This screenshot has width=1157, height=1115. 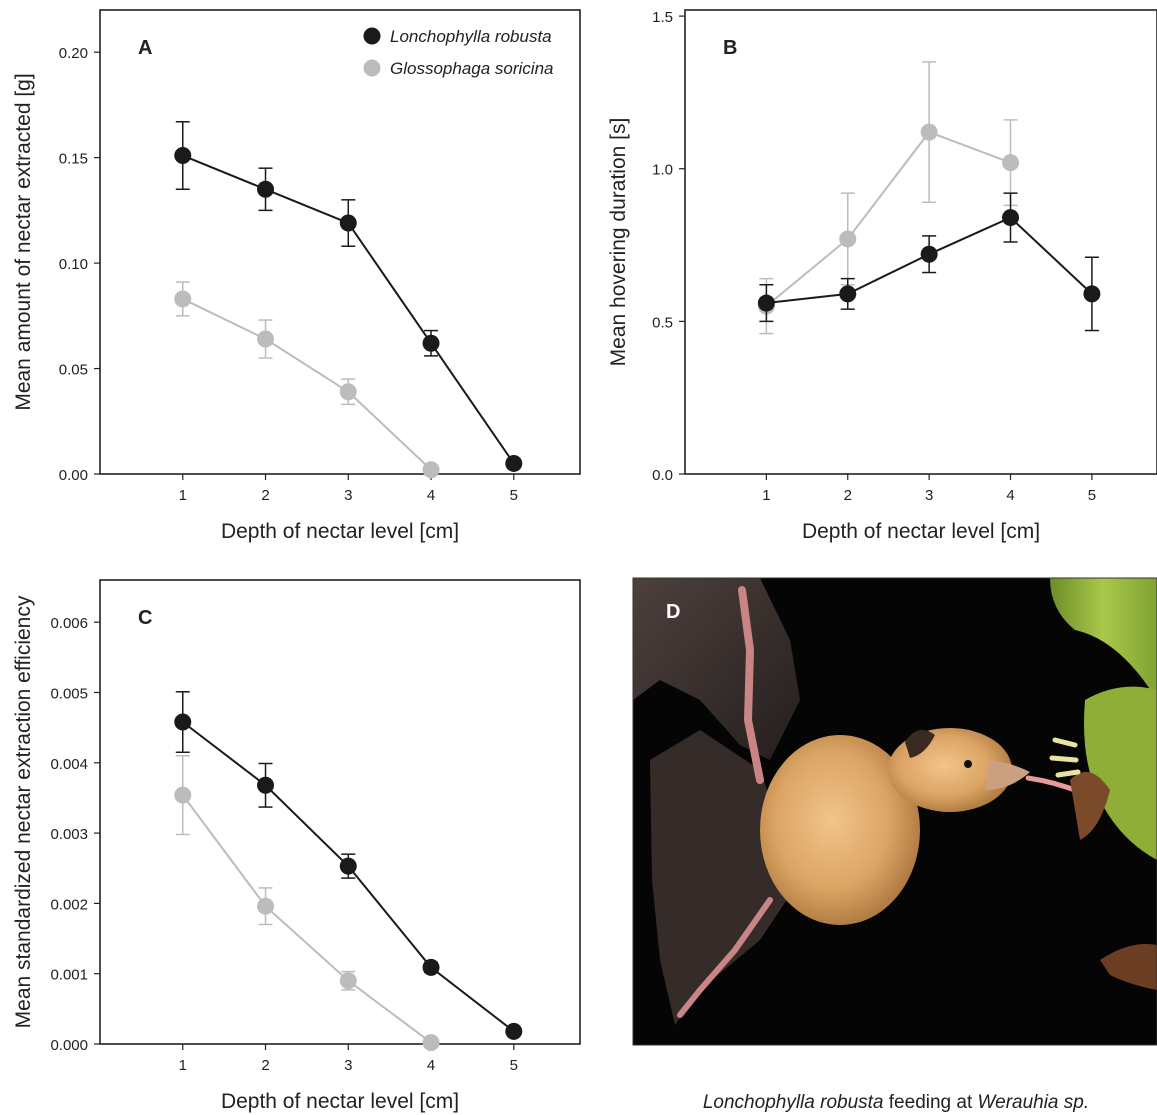 I want to click on flower-stamens, so click(x=1065, y=757).